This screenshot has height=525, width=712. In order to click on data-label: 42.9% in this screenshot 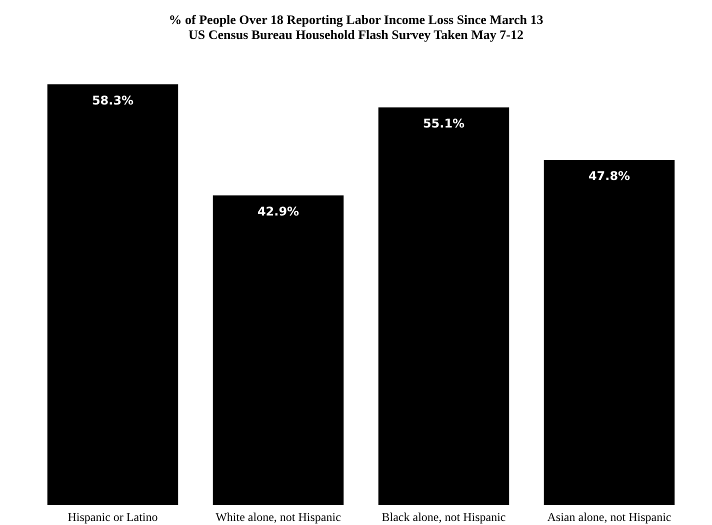, I will do `click(278, 211)`.